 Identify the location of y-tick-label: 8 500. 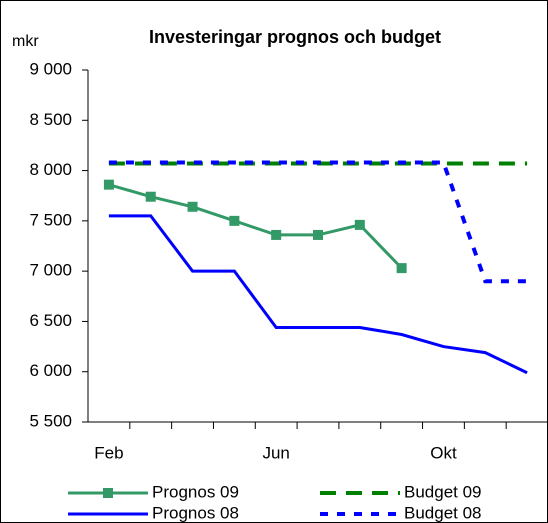
(50, 119).